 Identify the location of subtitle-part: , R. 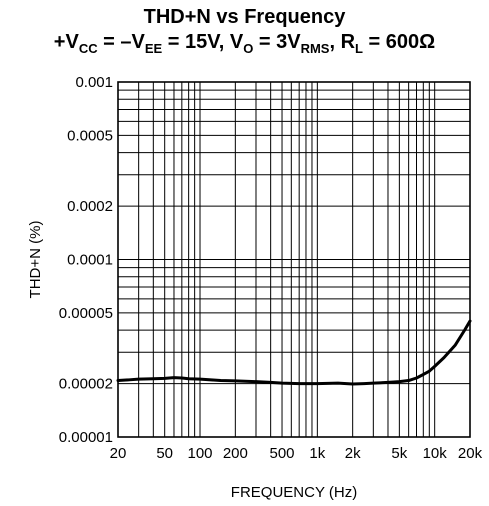
(342, 42).